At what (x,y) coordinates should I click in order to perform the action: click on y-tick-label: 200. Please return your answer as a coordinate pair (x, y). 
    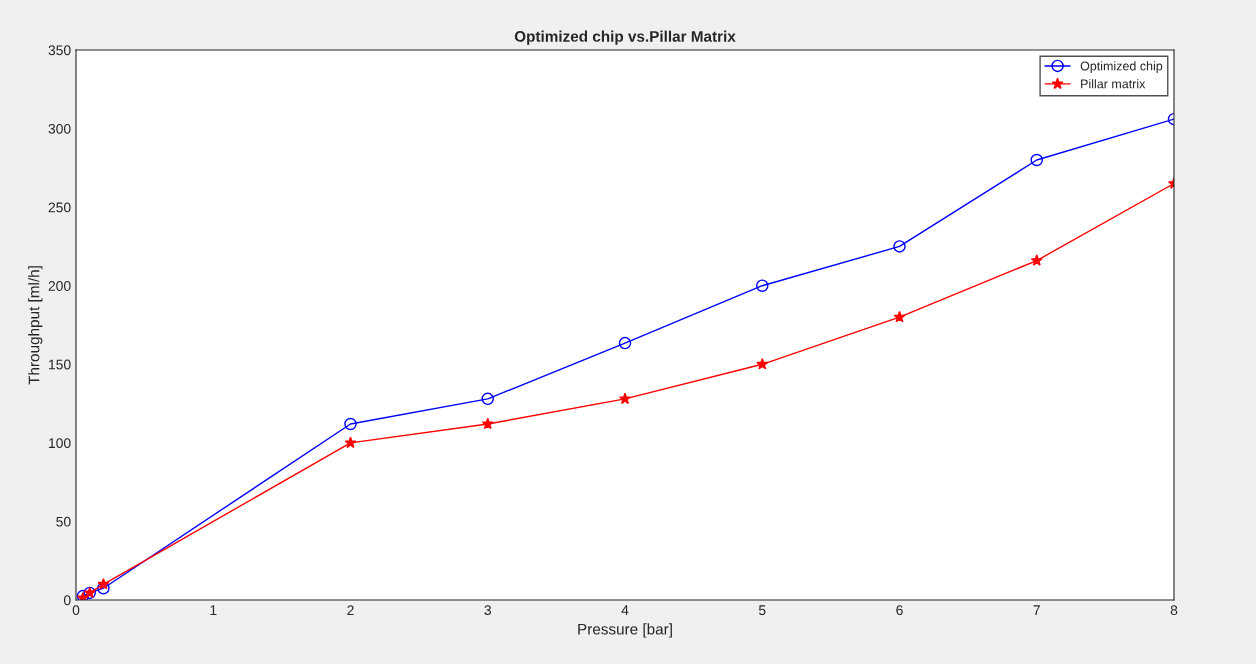
    Looking at the image, I should click on (59, 286).